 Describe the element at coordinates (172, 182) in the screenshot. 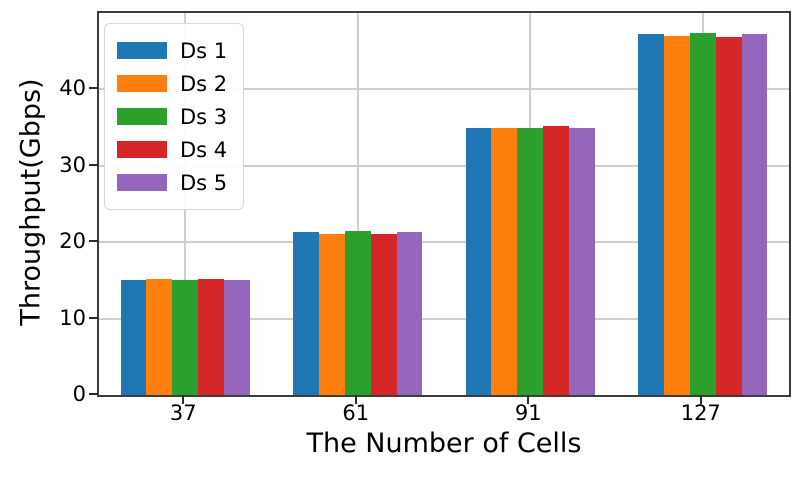

I see `legend-item-ds-5: Ds 5` at that location.